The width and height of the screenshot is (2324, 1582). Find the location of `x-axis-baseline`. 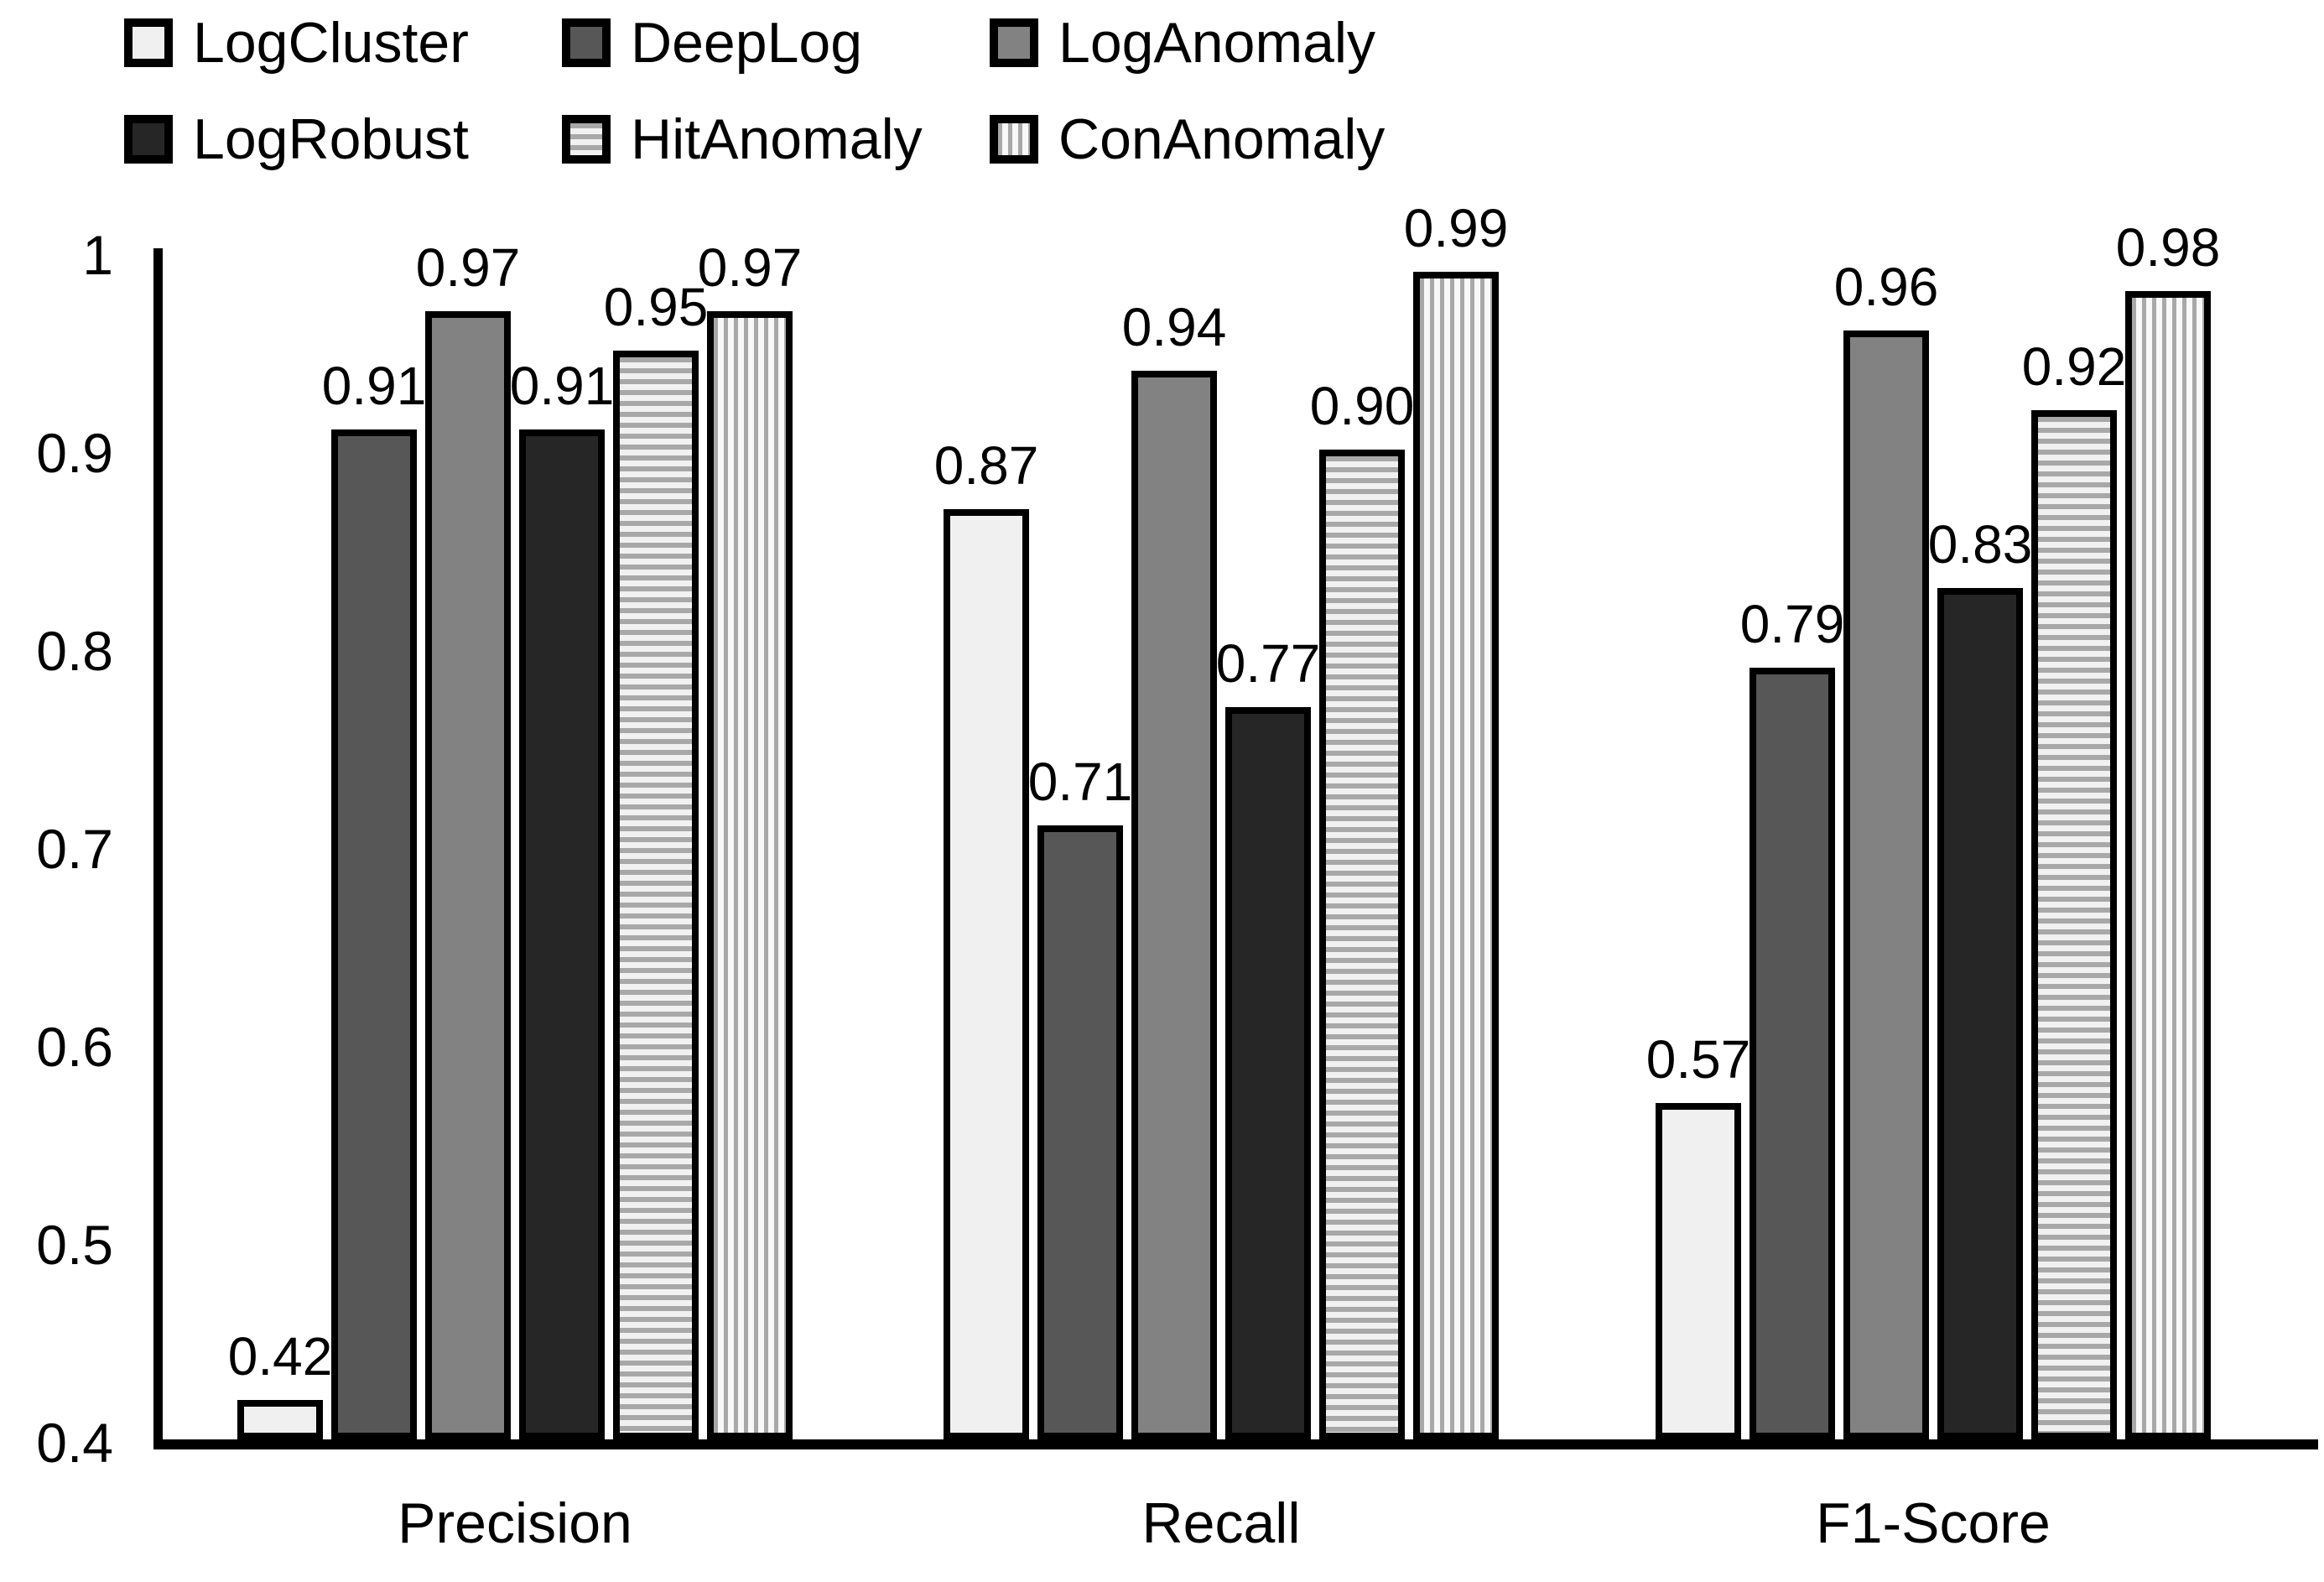

x-axis-baseline is located at coordinates (1235, 1444).